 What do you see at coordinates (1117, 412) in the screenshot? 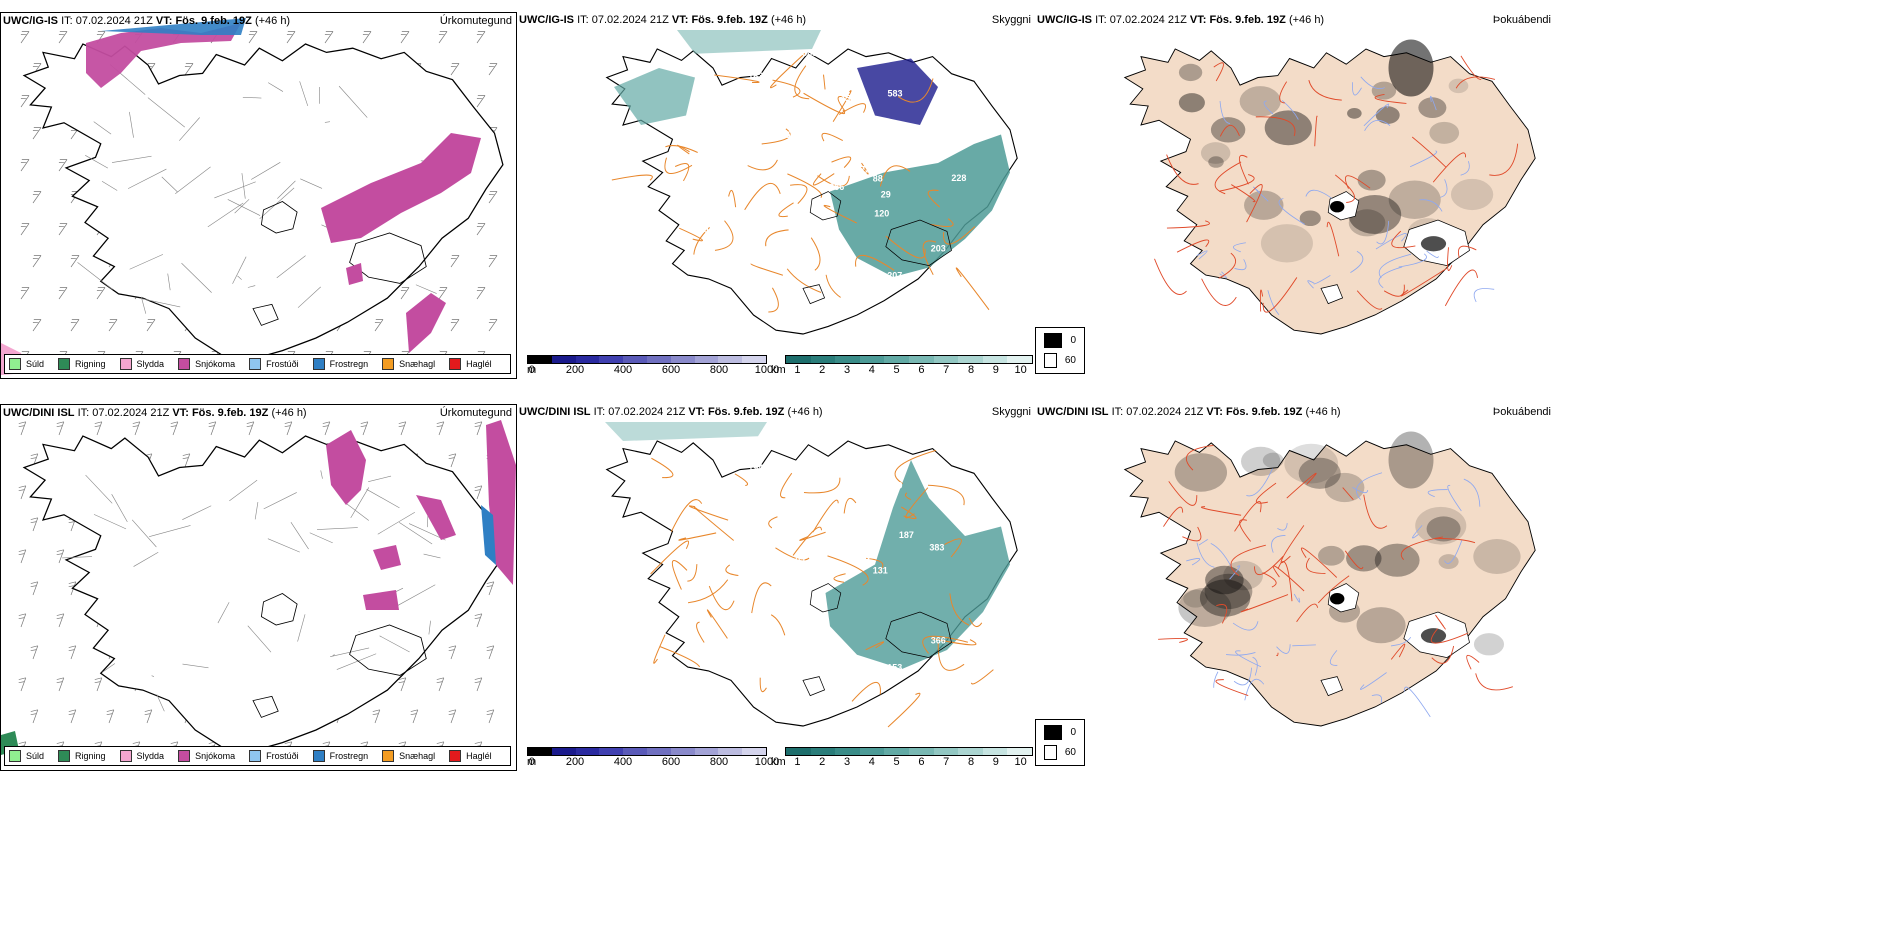
I see `header-header-it-label: IT:` at bounding box center [1117, 412].